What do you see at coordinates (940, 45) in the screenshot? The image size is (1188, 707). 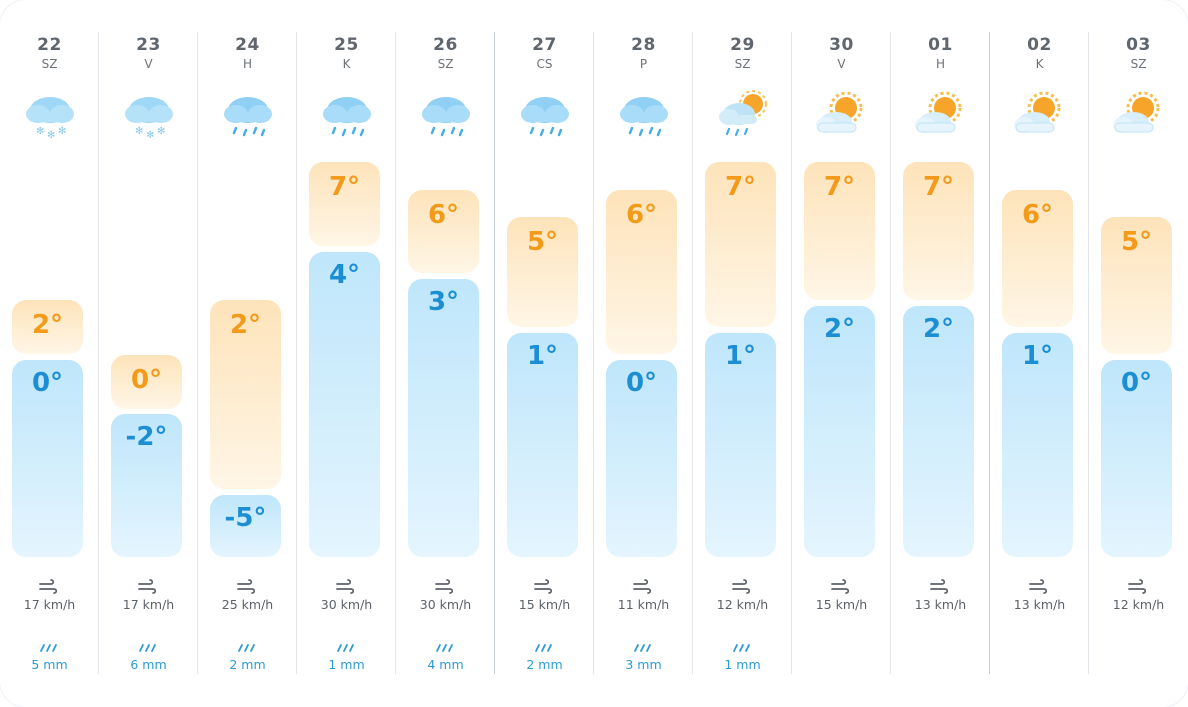 I see `day-date: 01` at bounding box center [940, 45].